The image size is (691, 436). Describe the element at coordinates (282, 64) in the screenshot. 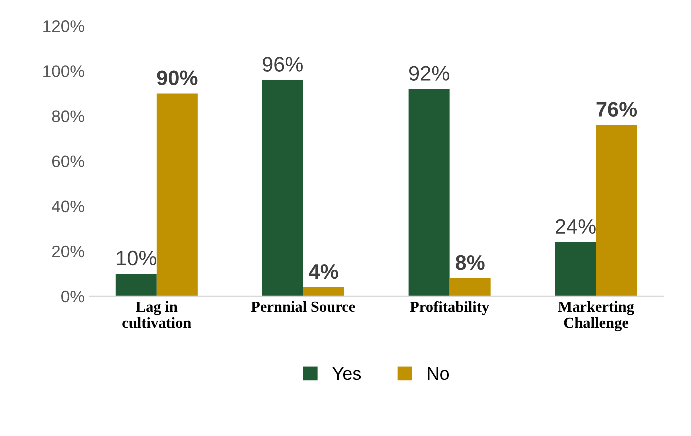

I see `data-label: 96%` at that location.